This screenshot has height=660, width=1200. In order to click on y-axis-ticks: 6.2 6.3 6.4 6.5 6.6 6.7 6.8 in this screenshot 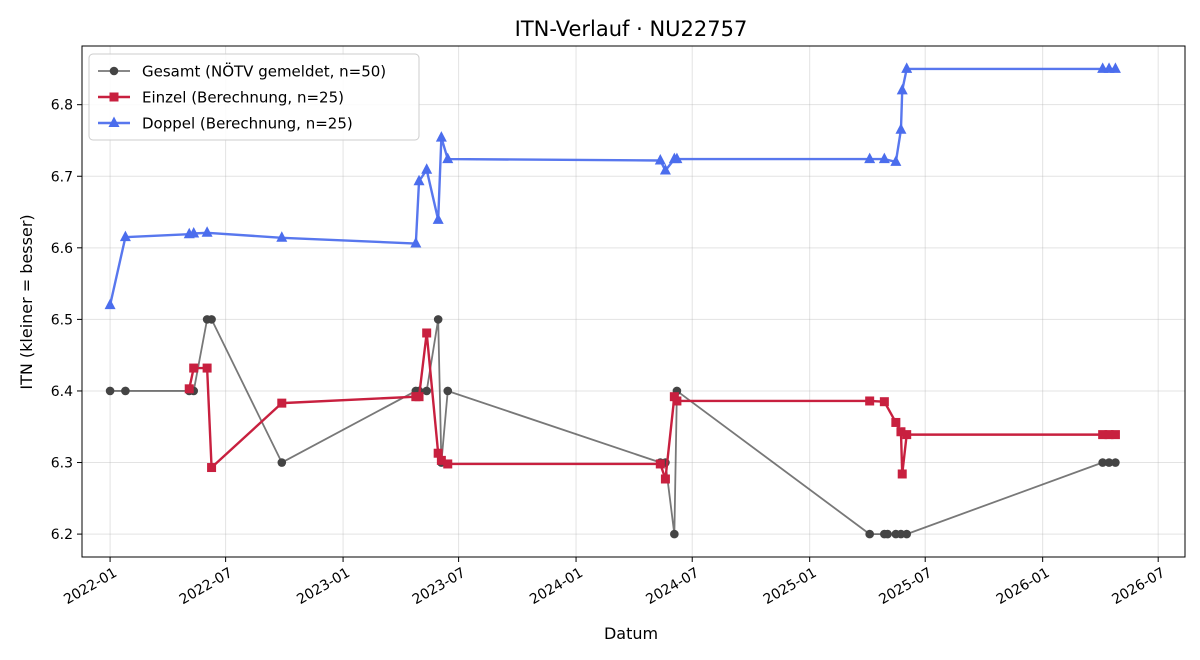, I will do `click(66, 320)`.